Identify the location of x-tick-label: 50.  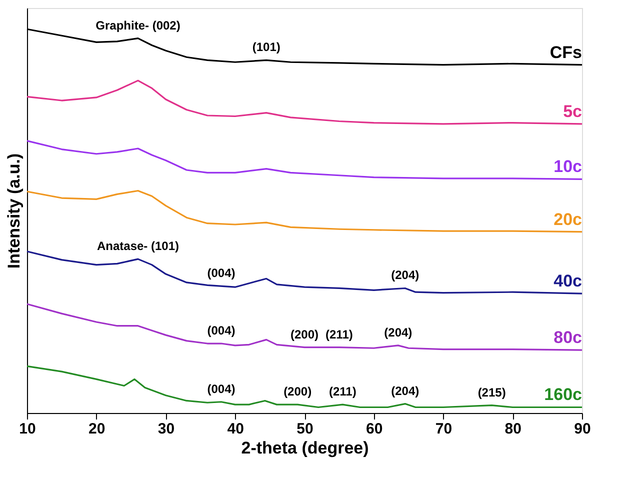
(305, 429).